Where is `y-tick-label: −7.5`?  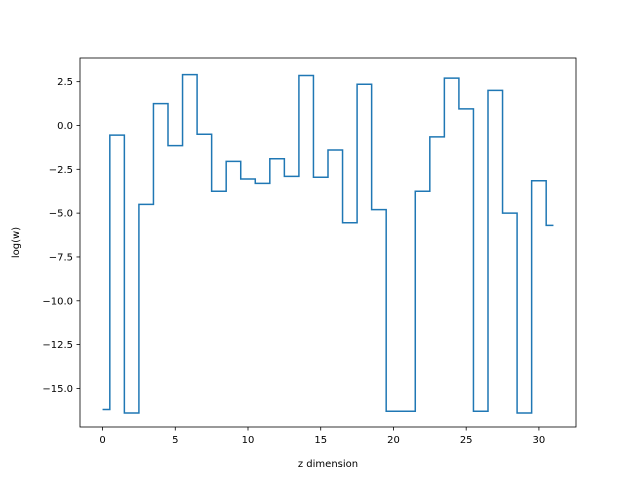
y-tick-label: −7.5 is located at coordinates (61, 257).